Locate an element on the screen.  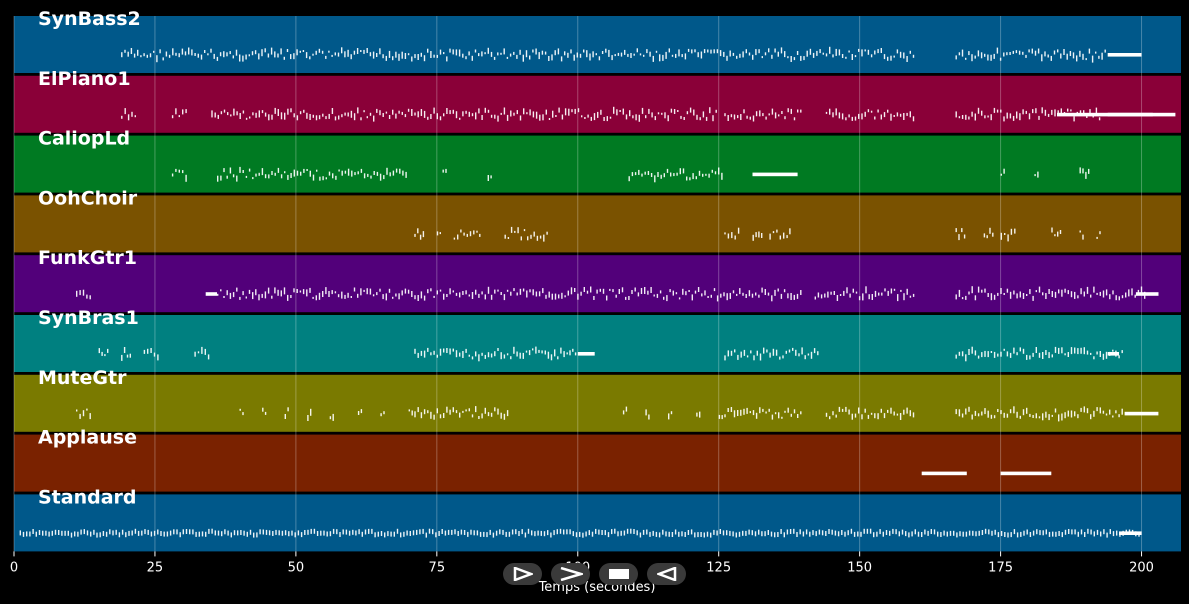
fast-forward-button is located at coordinates (570, 574).